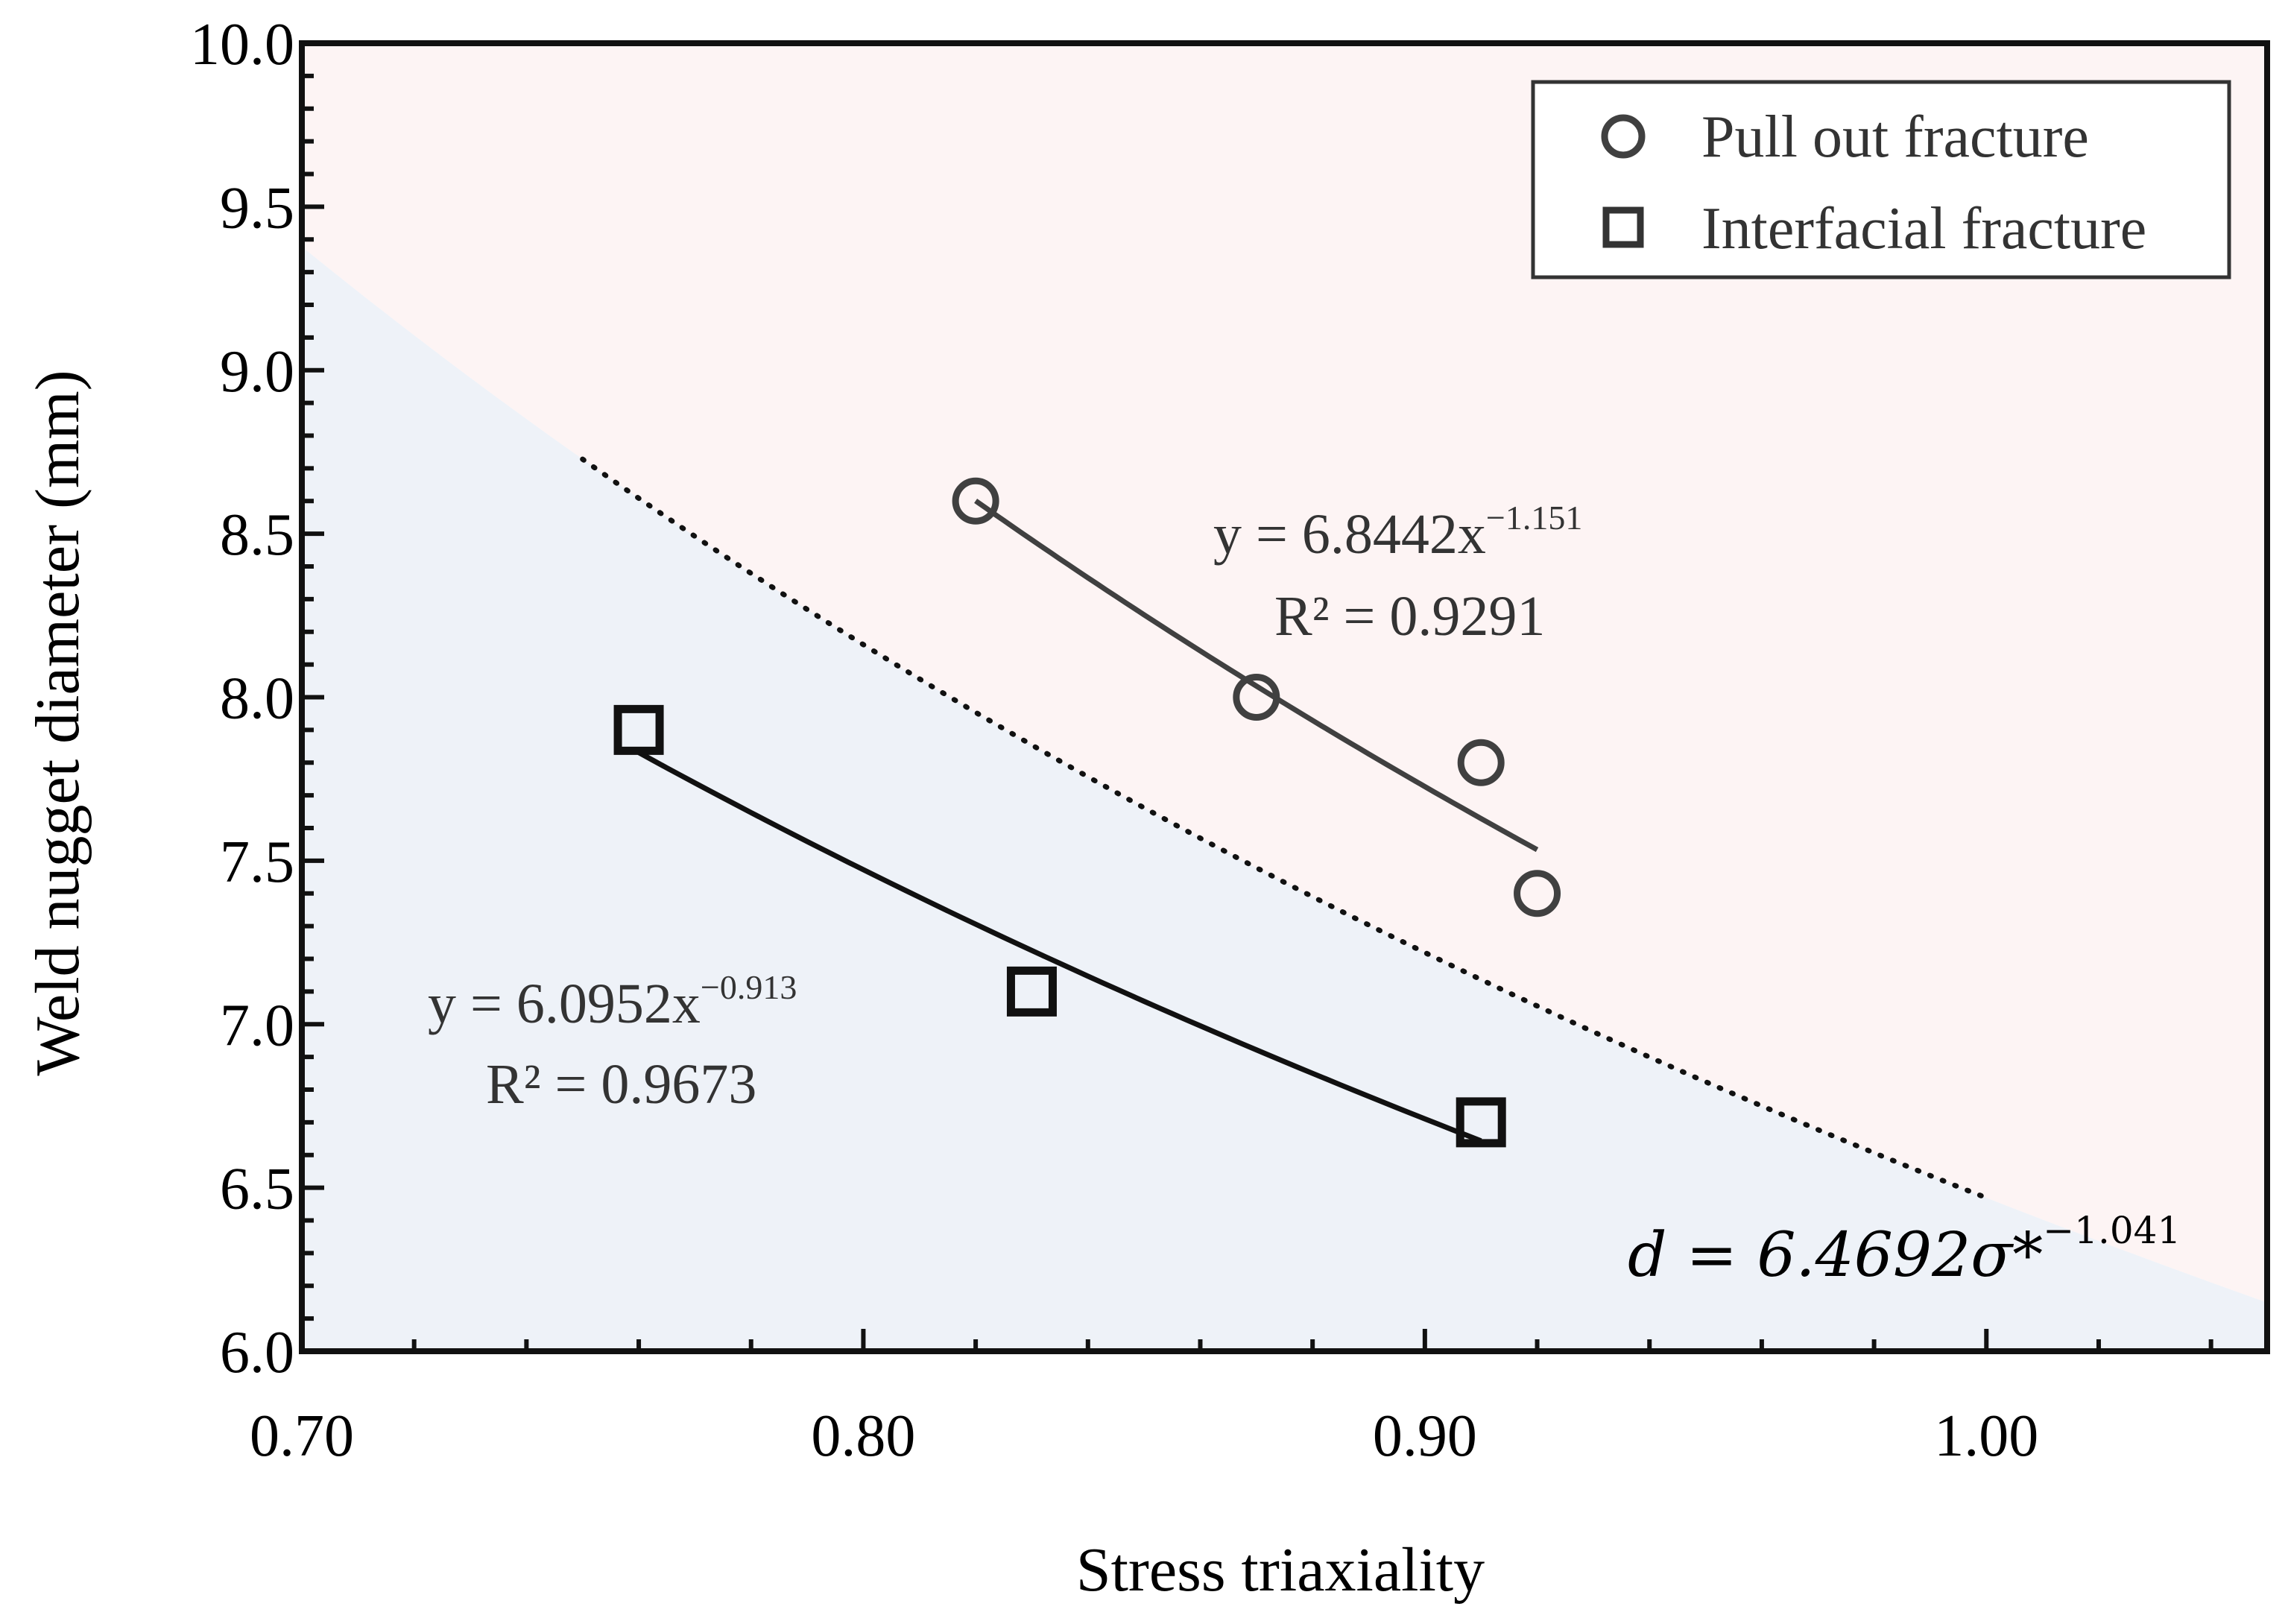 This screenshot has width=2288, height=1624. What do you see at coordinates (257, 208) in the screenshot?
I see `y-tick-label: 9.5` at bounding box center [257, 208].